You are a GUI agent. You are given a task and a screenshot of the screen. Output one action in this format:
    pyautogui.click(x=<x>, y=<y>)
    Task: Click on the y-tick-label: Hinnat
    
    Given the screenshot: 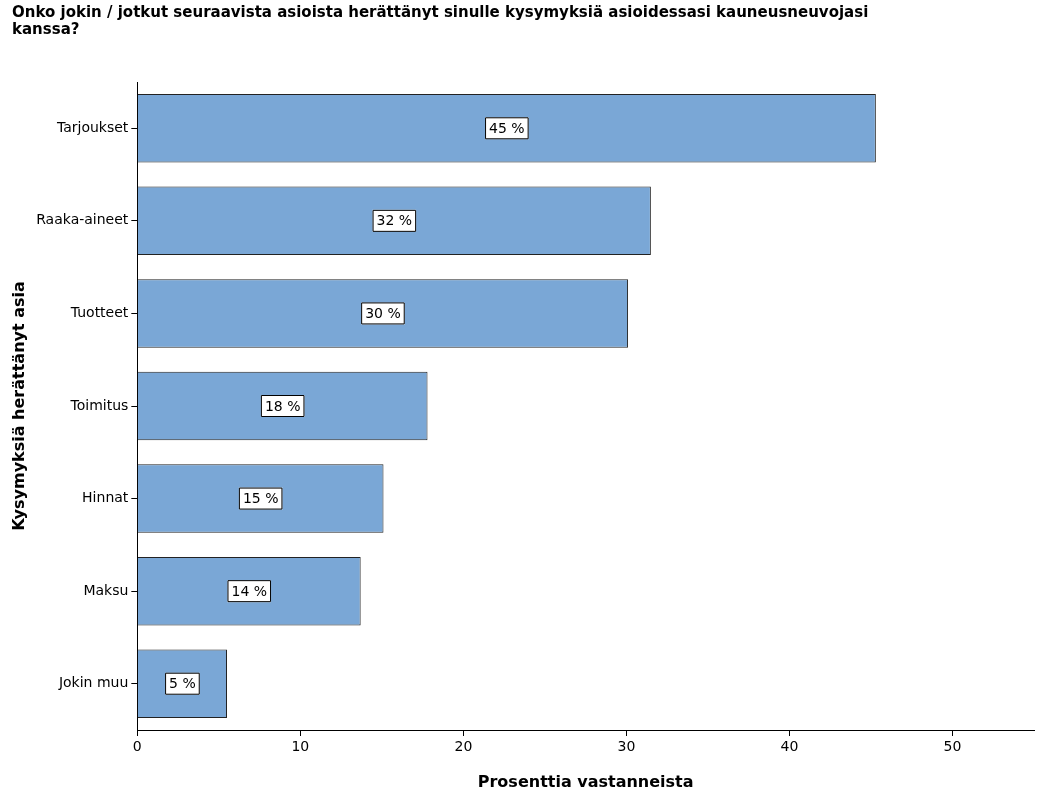 What is the action you would take?
    pyautogui.click(x=105, y=497)
    